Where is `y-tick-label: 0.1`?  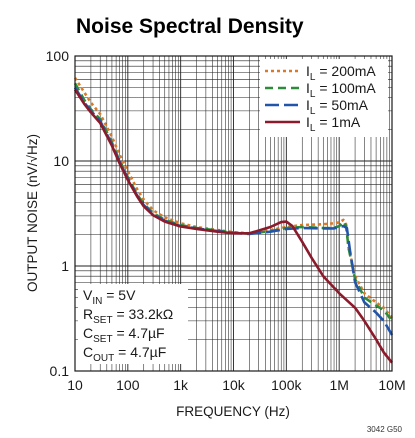
y-tick-label: 0.1 is located at coordinates (60, 371).